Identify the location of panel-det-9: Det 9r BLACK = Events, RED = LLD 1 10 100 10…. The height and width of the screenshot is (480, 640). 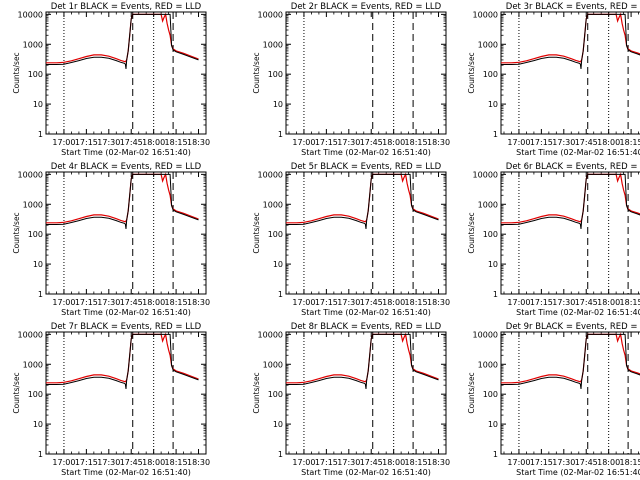
(553, 399).